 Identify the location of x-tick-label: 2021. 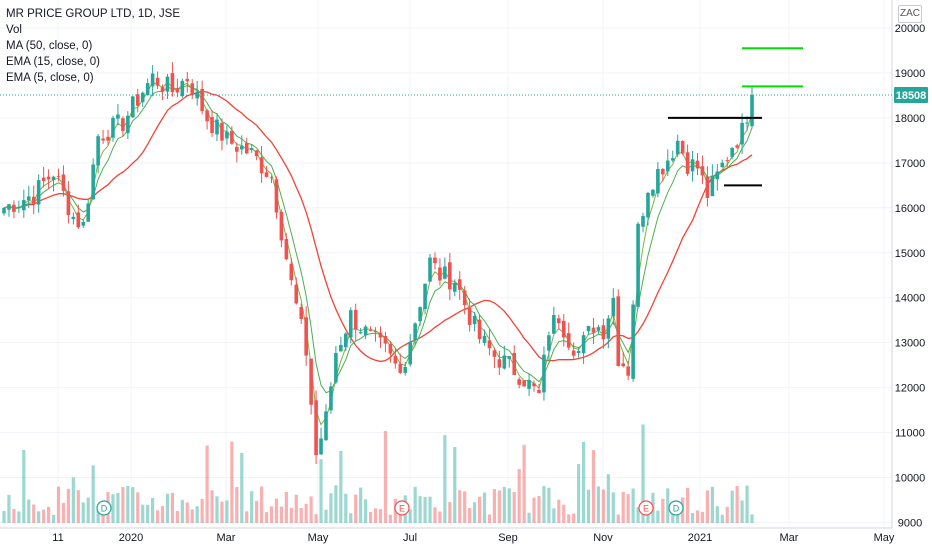
(700, 538).